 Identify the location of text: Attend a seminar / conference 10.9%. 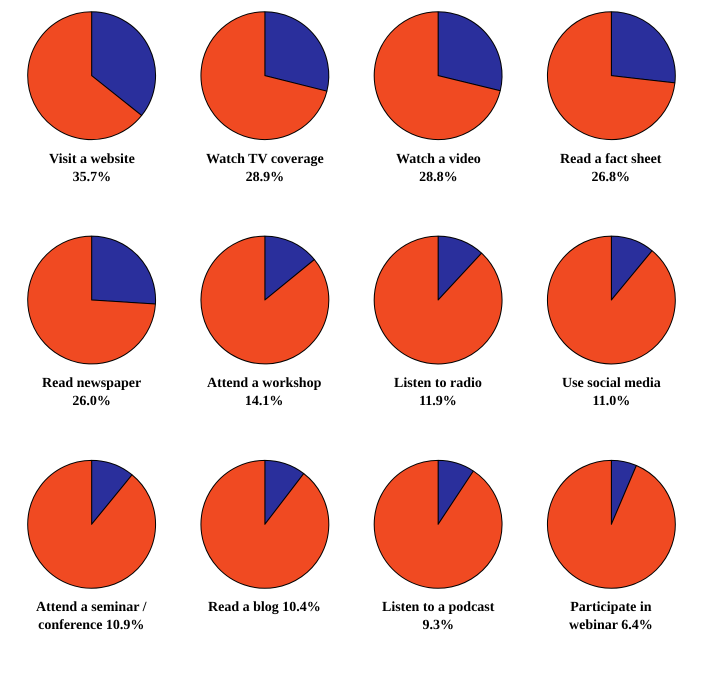
(92, 617).